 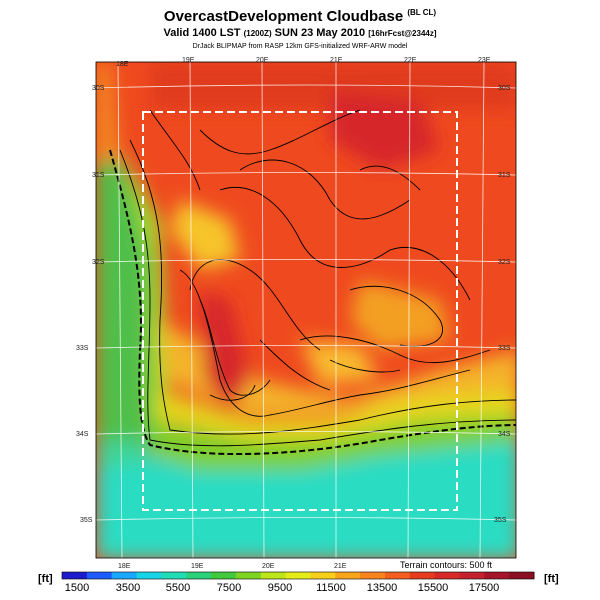 I want to click on lat-label-right: 35S, so click(x=500, y=520).